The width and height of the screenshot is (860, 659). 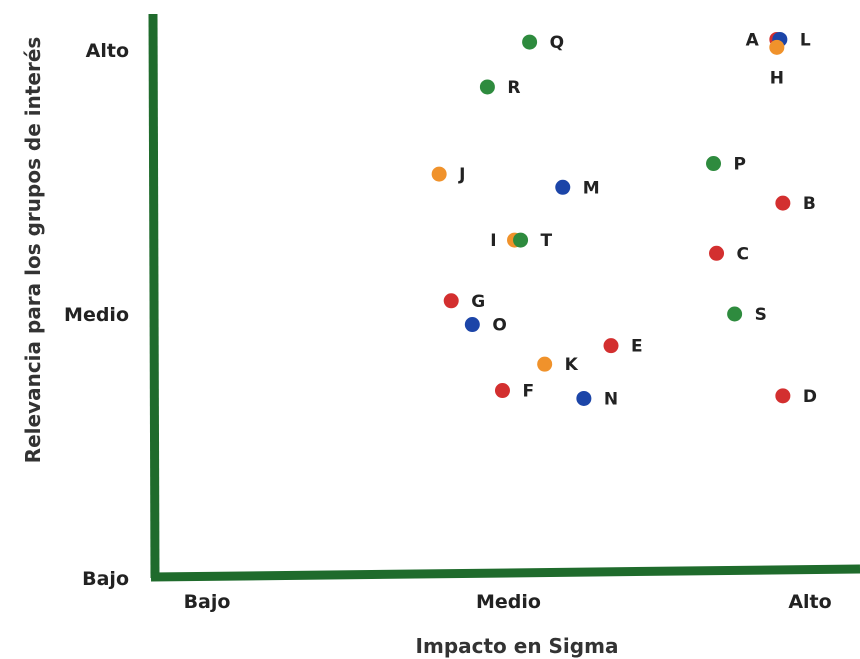 What do you see at coordinates (572, 365) in the screenshot?
I see `data-point-label-k: K` at bounding box center [572, 365].